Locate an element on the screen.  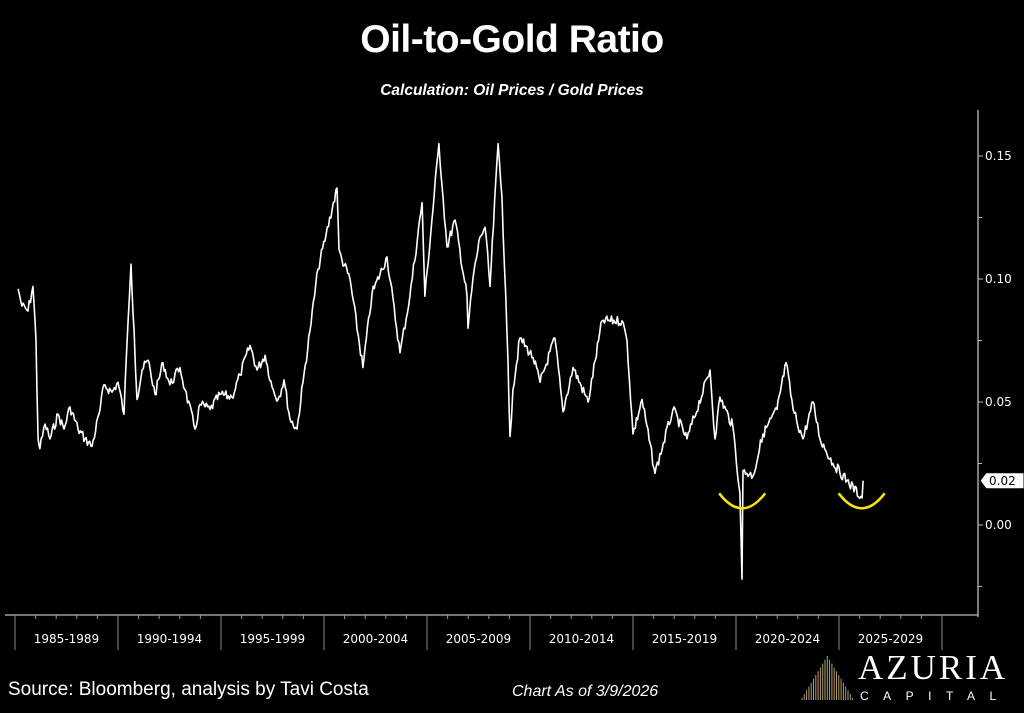
chart-title: Oil-to-Gold Ratio is located at coordinates (512, 39).